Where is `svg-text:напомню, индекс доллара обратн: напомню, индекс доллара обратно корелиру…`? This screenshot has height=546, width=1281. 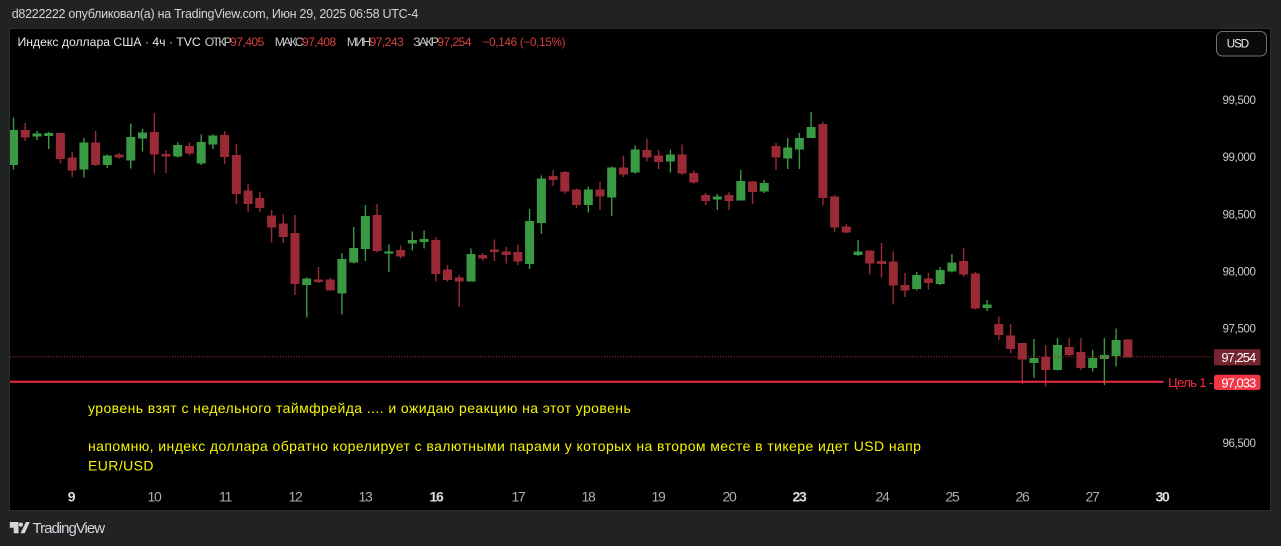 svg-text:напомню, индекс доллара обратн: напомню, индекс доллара обратно корелиру… is located at coordinates (504, 446).